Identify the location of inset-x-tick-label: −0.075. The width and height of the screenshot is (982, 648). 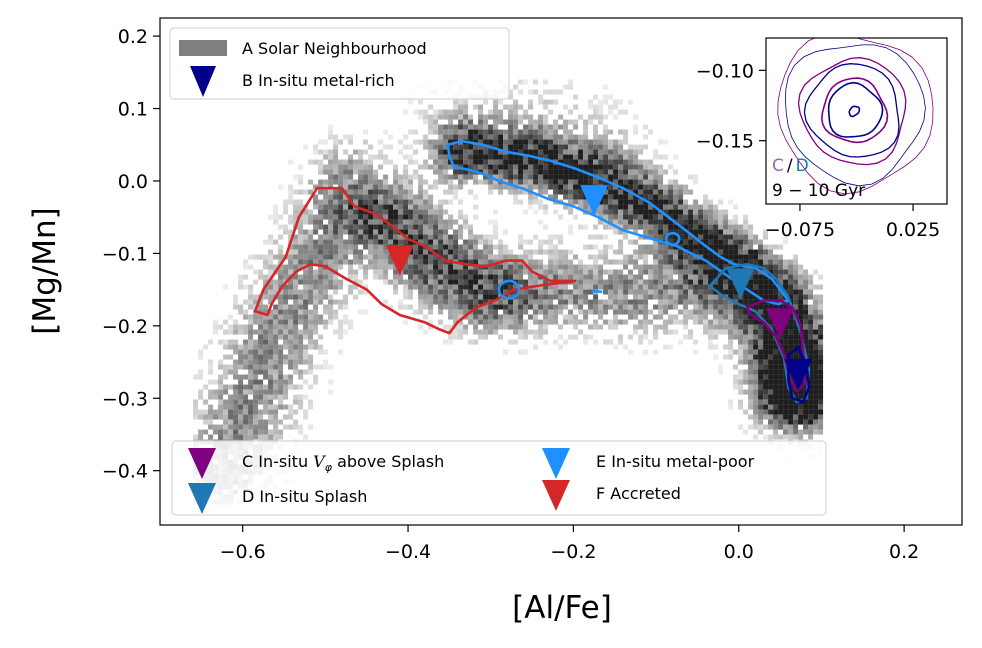
(800, 230).